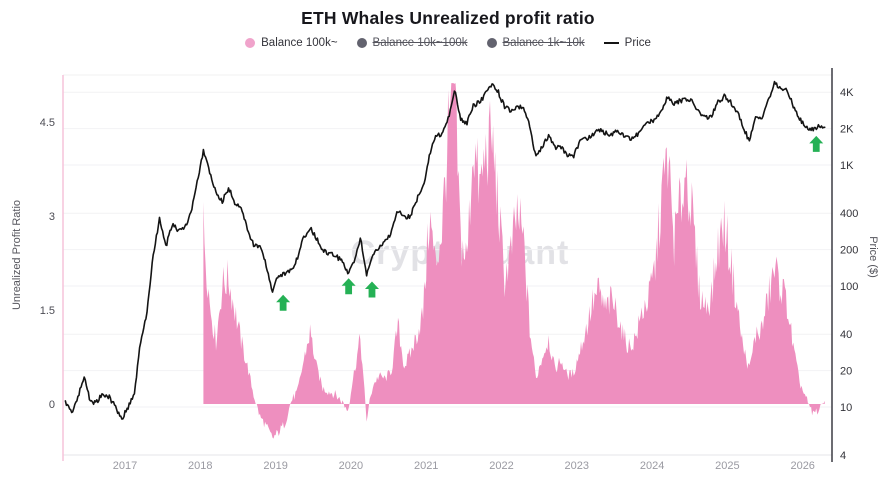 This screenshot has height=478, width=896. What do you see at coordinates (17, 255) in the screenshot?
I see `left-axis-title: Unrealized Profit Ratio` at bounding box center [17, 255].